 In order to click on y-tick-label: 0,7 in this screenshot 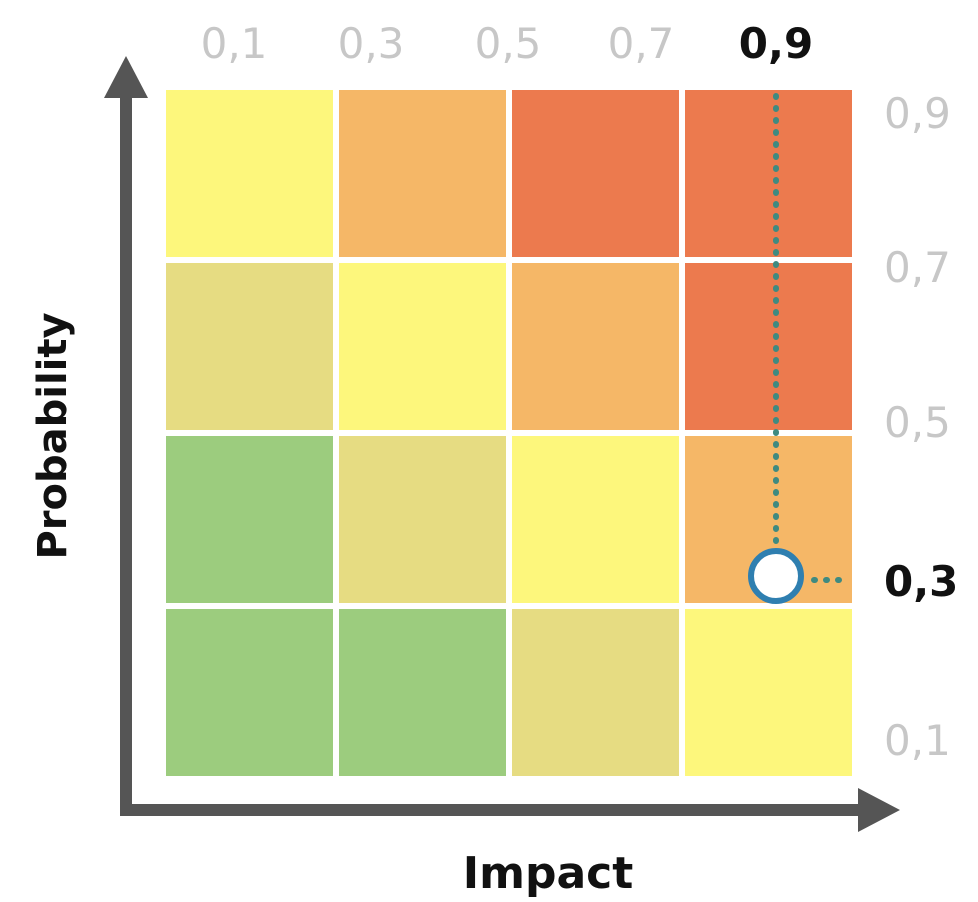, I will do `click(917, 267)`.